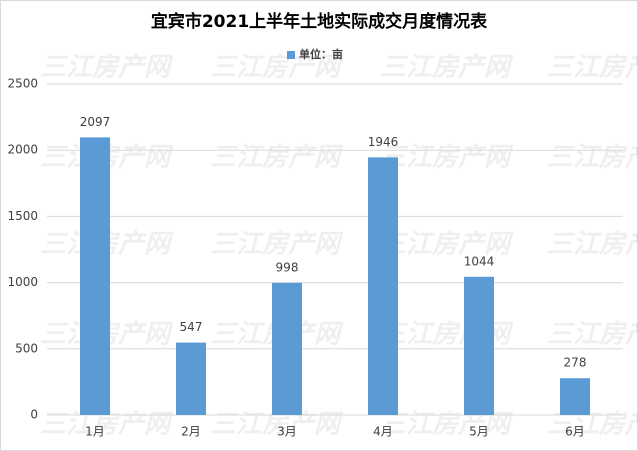 The height and width of the screenshot is (451, 638). What do you see at coordinates (26, 348) in the screenshot?
I see `y-tick-label: 500` at bounding box center [26, 348].